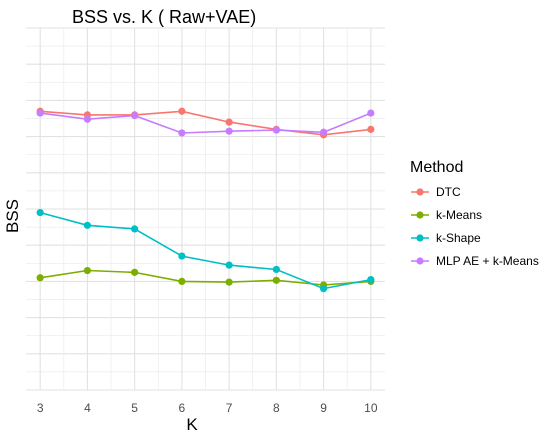 This screenshot has height=436, width=550. Describe the element at coordinates (205, 277) in the screenshot. I see `series-line-k-means` at that location.